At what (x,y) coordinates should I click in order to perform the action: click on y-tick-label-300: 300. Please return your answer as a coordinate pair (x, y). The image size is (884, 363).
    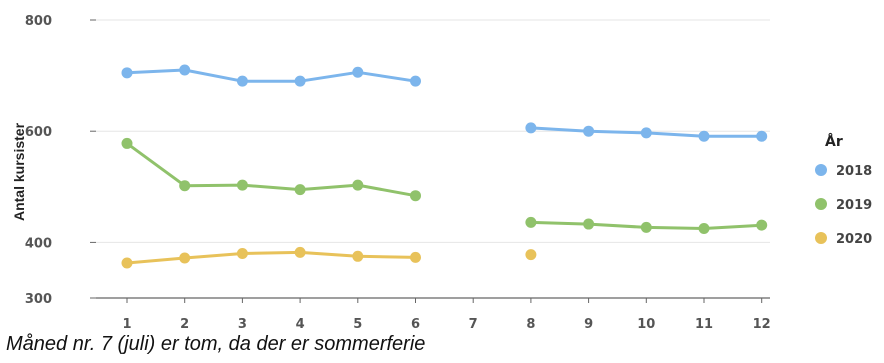
    Looking at the image, I should click on (38, 299).